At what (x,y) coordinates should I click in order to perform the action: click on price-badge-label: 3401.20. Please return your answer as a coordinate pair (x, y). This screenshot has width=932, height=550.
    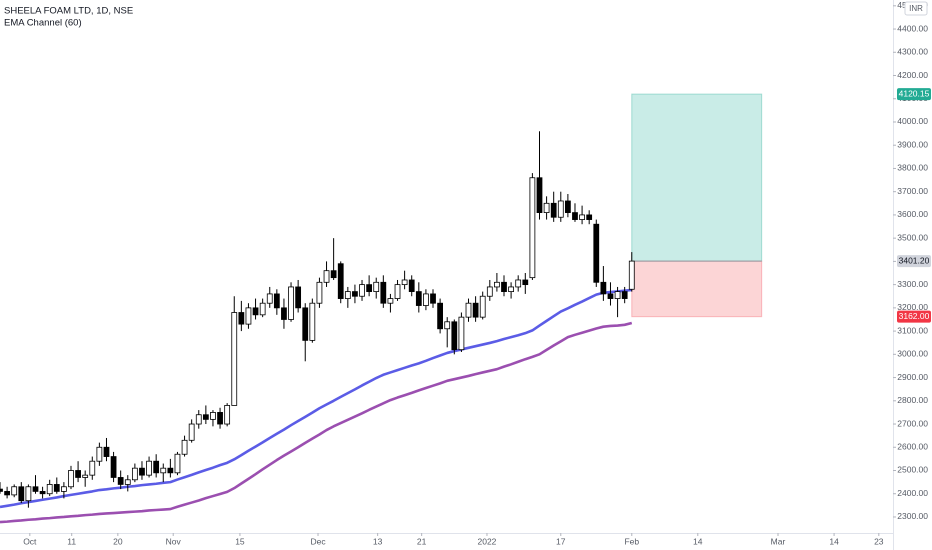
    Looking at the image, I should click on (914, 260).